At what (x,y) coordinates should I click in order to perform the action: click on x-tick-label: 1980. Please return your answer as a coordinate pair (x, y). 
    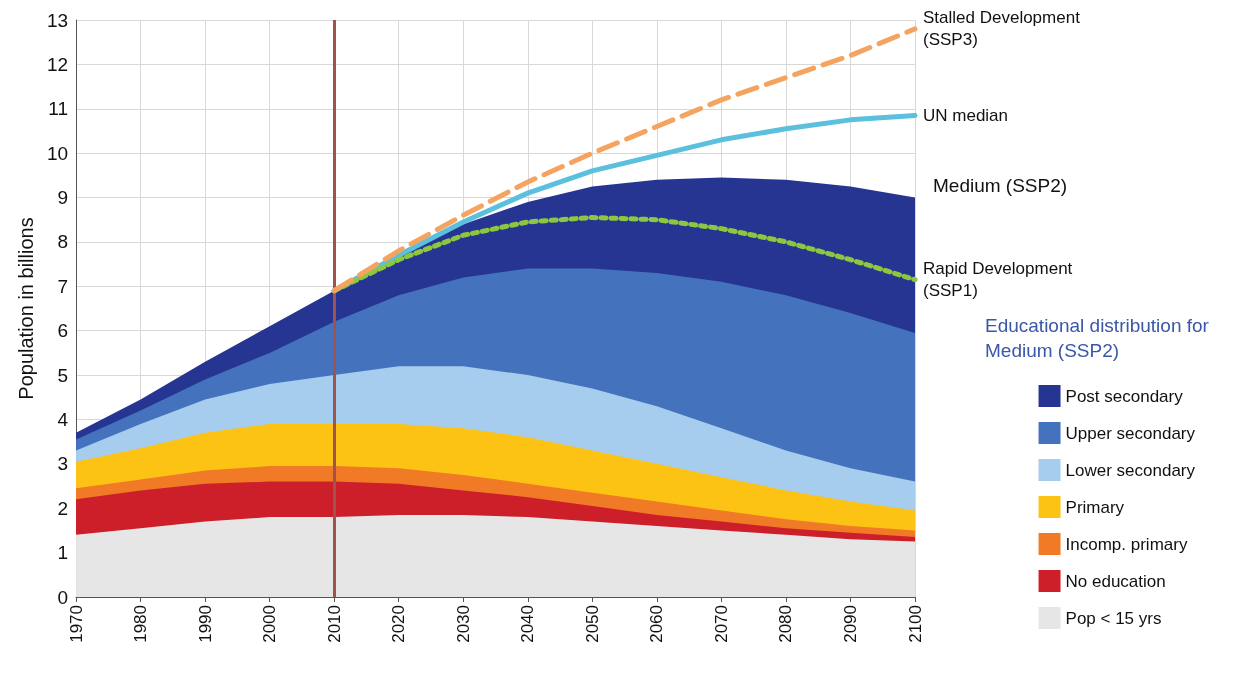
    Looking at the image, I should click on (141, 624).